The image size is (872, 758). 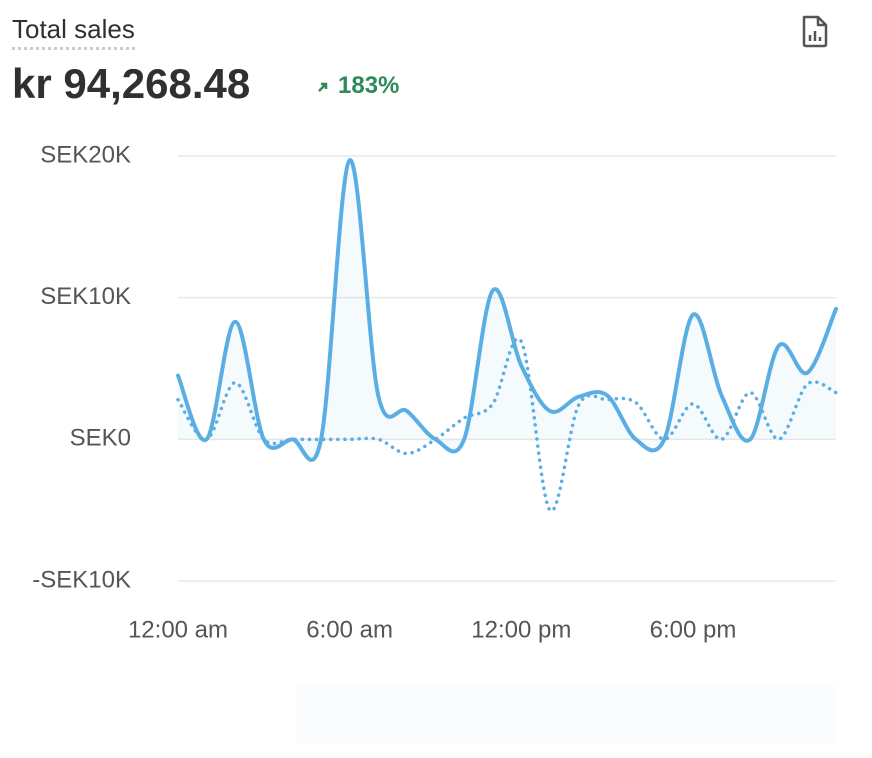 What do you see at coordinates (693, 629) in the screenshot?
I see `x-tick-label: 6:00 pm` at bounding box center [693, 629].